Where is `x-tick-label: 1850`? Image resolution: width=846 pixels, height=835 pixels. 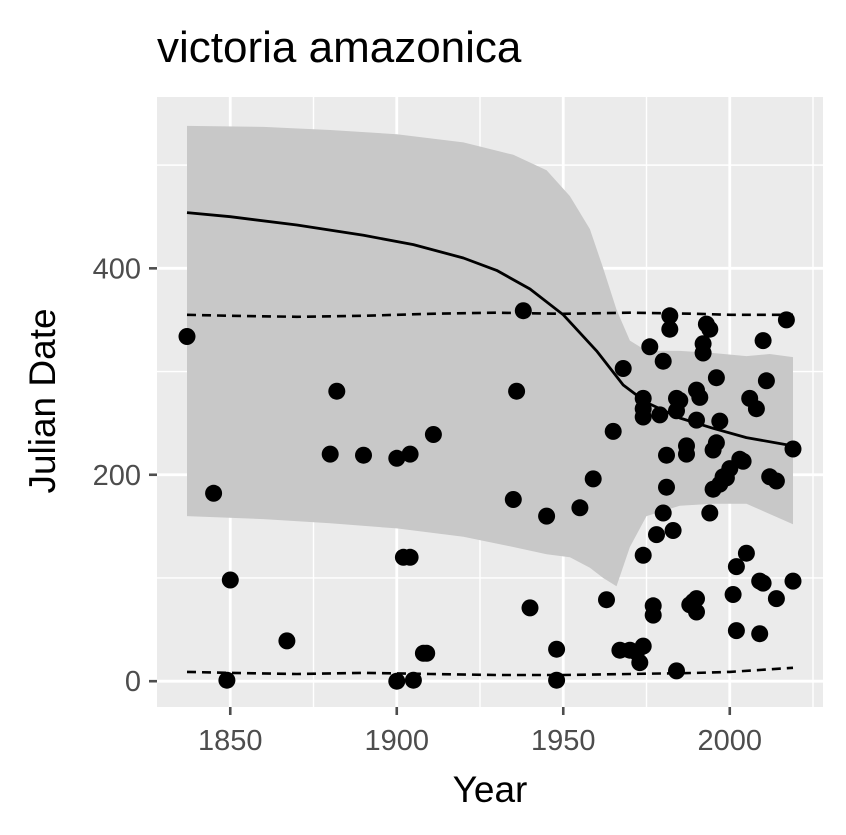 x-tick-label: 1850 is located at coordinates (230, 741).